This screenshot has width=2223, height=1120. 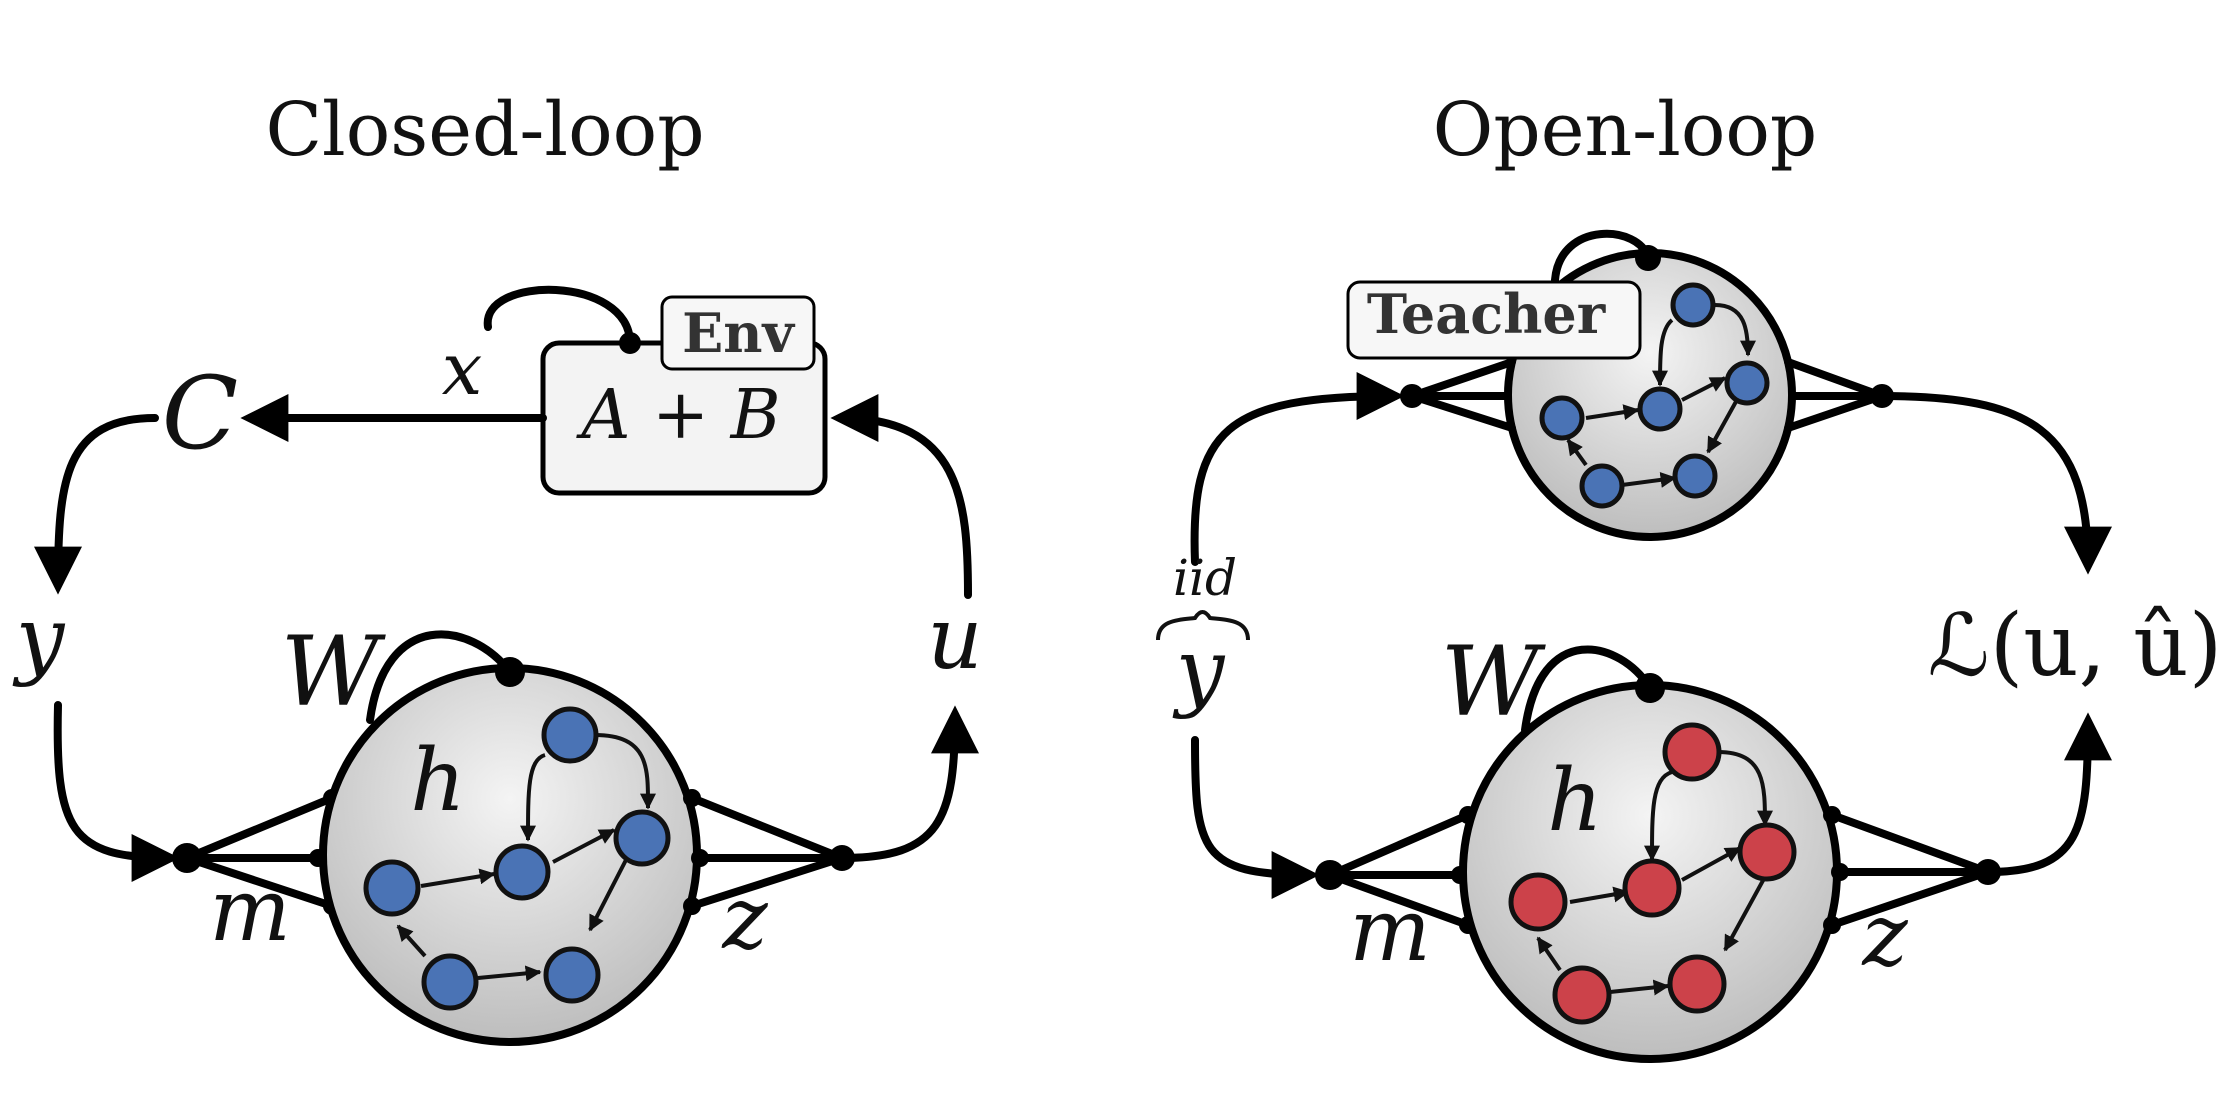 What do you see at coordinates (1574, 801) in the screenshot?
I see `open-hidden-label: h` at bounding box center [1574, 801].